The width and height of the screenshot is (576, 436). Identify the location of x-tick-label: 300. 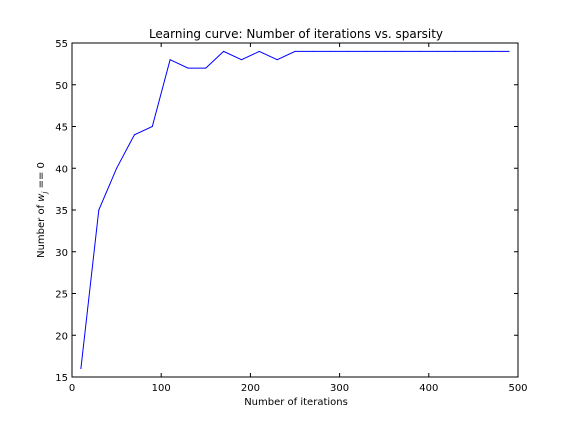
(339, 388).